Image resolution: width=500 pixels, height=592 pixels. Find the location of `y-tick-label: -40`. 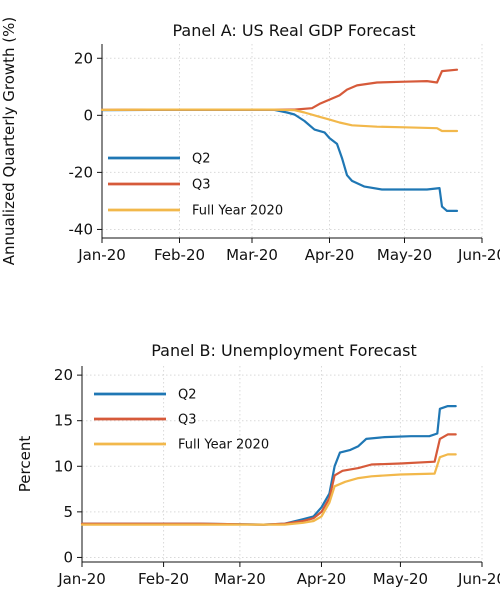

y-tick-label: -40 is located at coordinates (81, 229).